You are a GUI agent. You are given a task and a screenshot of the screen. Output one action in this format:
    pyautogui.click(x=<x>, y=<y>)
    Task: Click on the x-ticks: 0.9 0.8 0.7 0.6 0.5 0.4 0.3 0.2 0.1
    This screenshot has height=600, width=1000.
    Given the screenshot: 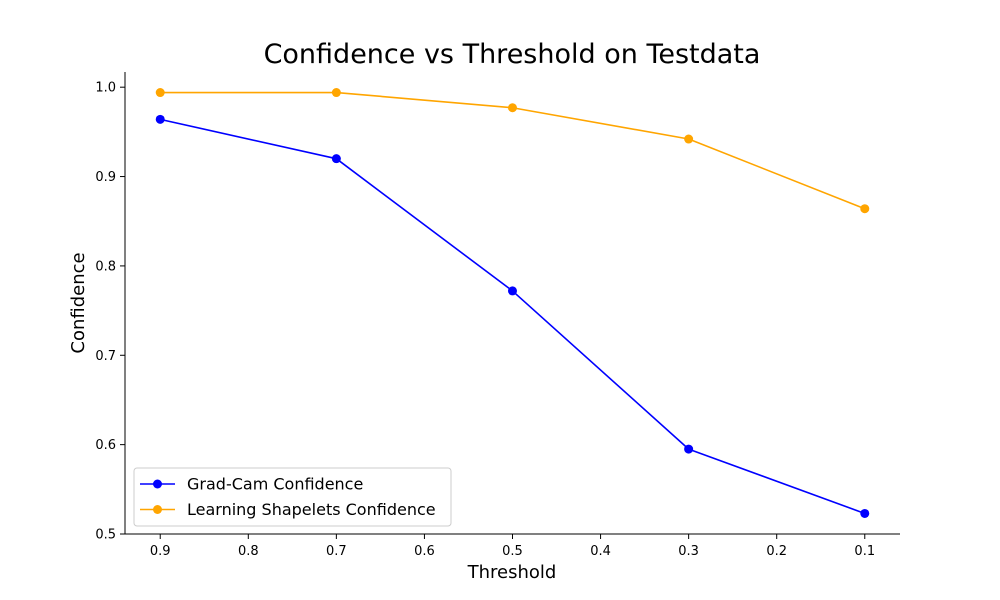 What is the action you would take?
    pyautogui.click(x=512, y=546)
    